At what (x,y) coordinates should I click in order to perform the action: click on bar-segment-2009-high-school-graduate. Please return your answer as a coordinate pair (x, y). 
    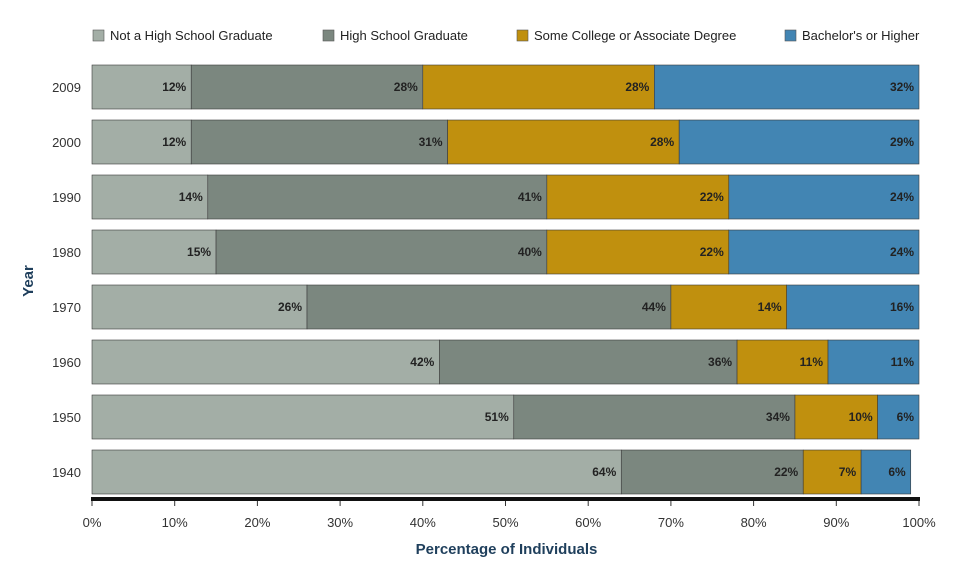
    Looking at the image, I should click on (307, 87).